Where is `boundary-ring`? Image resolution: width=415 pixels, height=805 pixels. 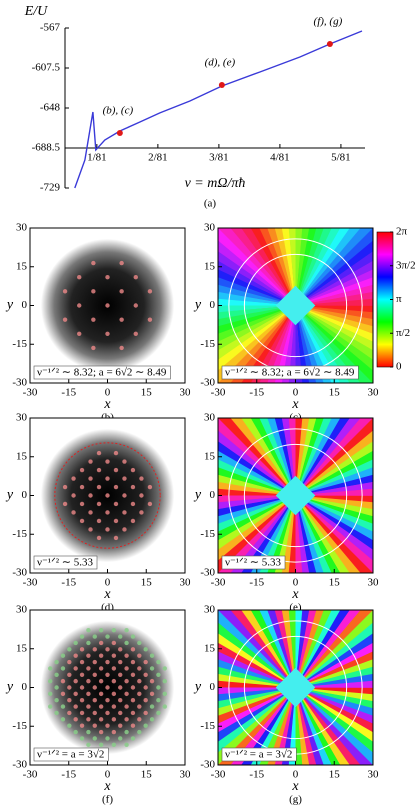
boundary-ring is located at coordinates (295, 687).